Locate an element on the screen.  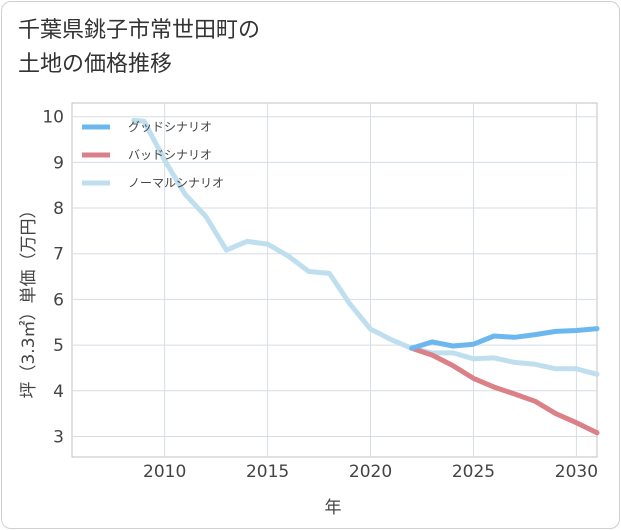
y-tick-label: 8 is located at coordinates (58, 209).